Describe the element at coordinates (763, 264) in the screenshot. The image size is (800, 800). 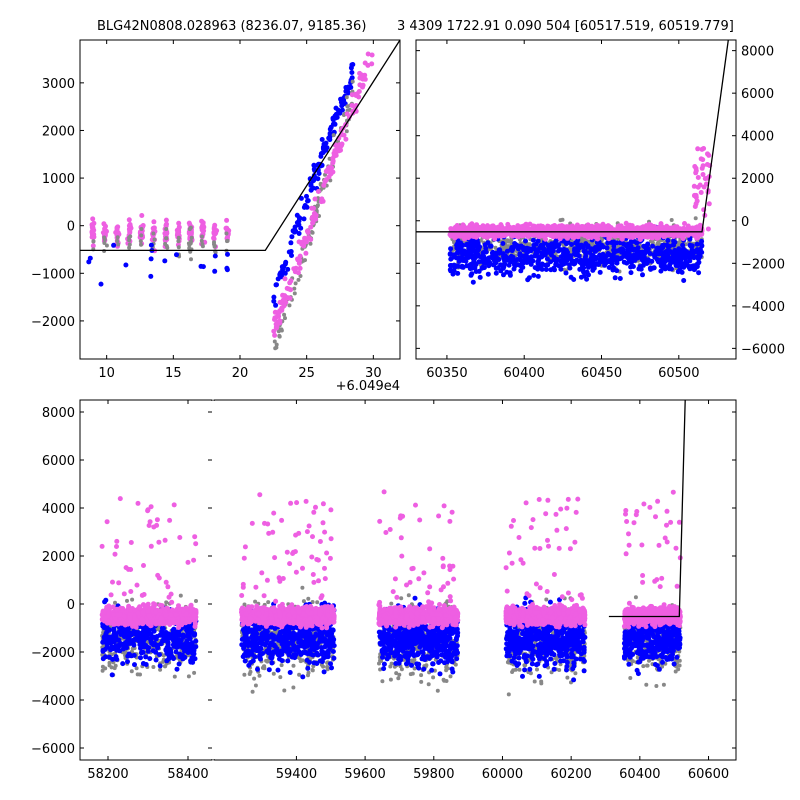
I see `top-right-ytick-label: −2000` at that location.